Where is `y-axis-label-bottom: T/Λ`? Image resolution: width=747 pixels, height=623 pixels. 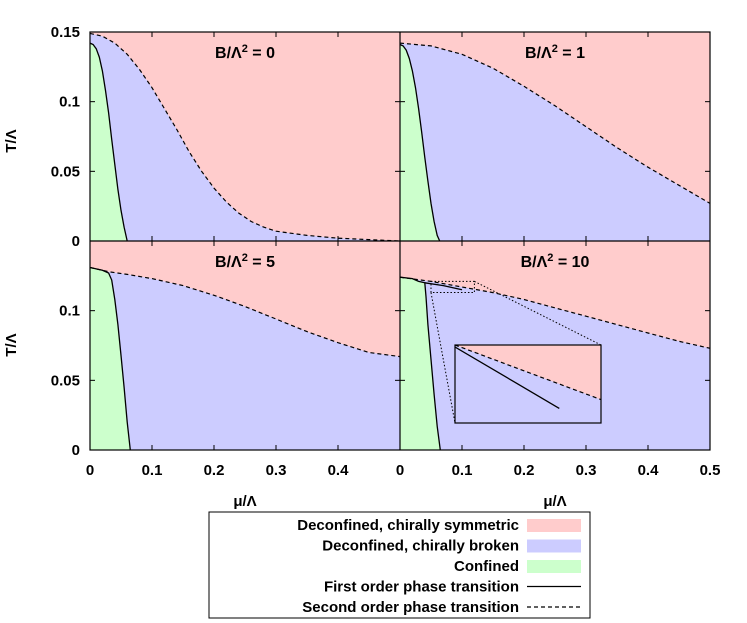
y-axis-label-bottom: T/Λ is located at coordinates (11, 344).